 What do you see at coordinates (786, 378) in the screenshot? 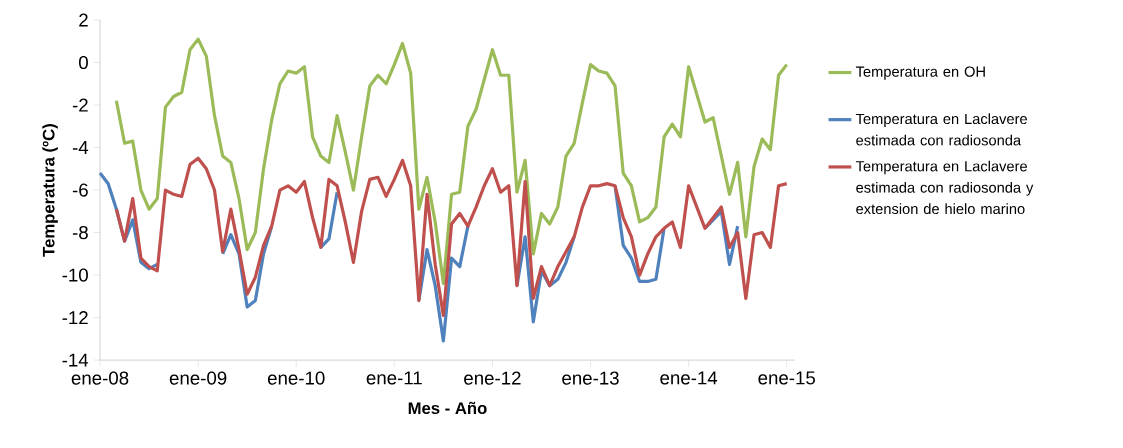
I see `x-tick-label: ene-15` at bounding box center [786, 378].